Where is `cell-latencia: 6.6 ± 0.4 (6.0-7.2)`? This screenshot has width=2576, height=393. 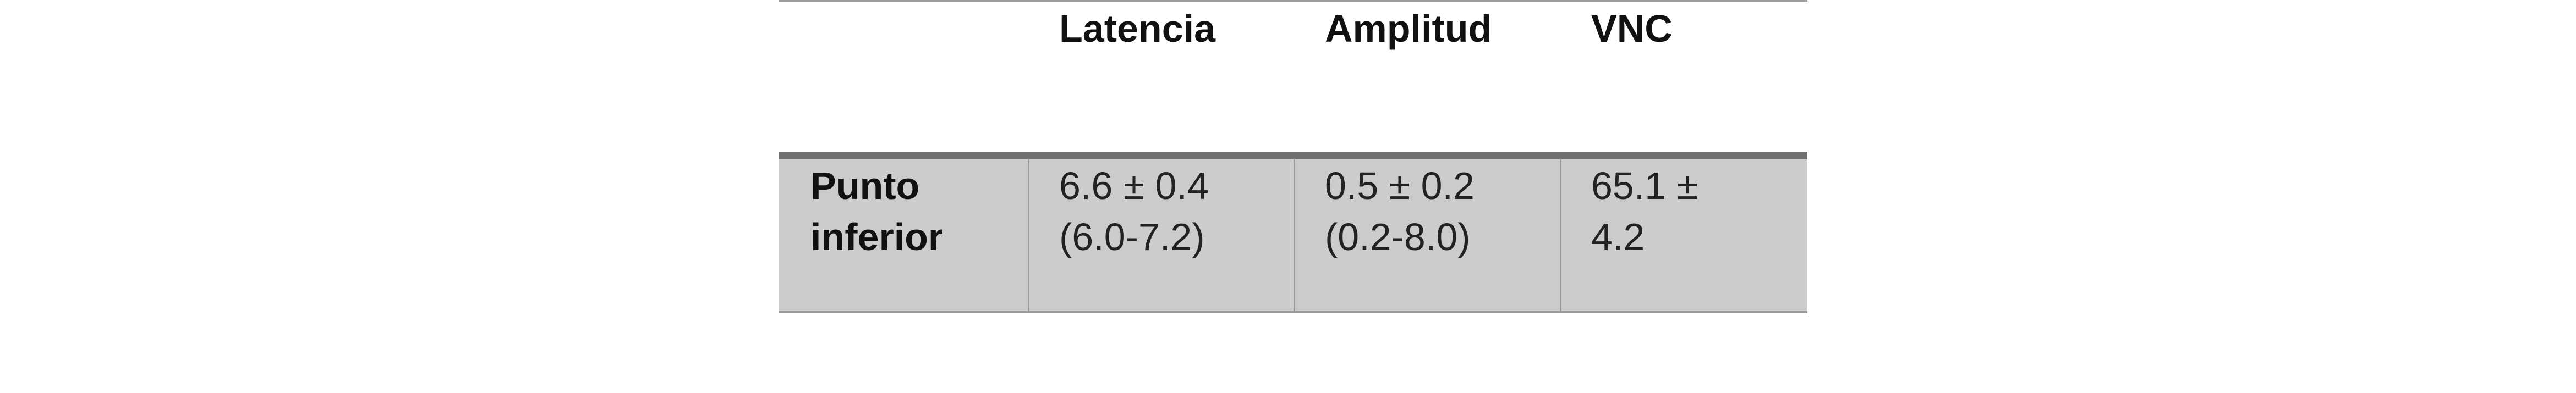
cell-latencia: 6.6 ± 0.4 (6.0-7.2) is located at coordinates (1134, 211).